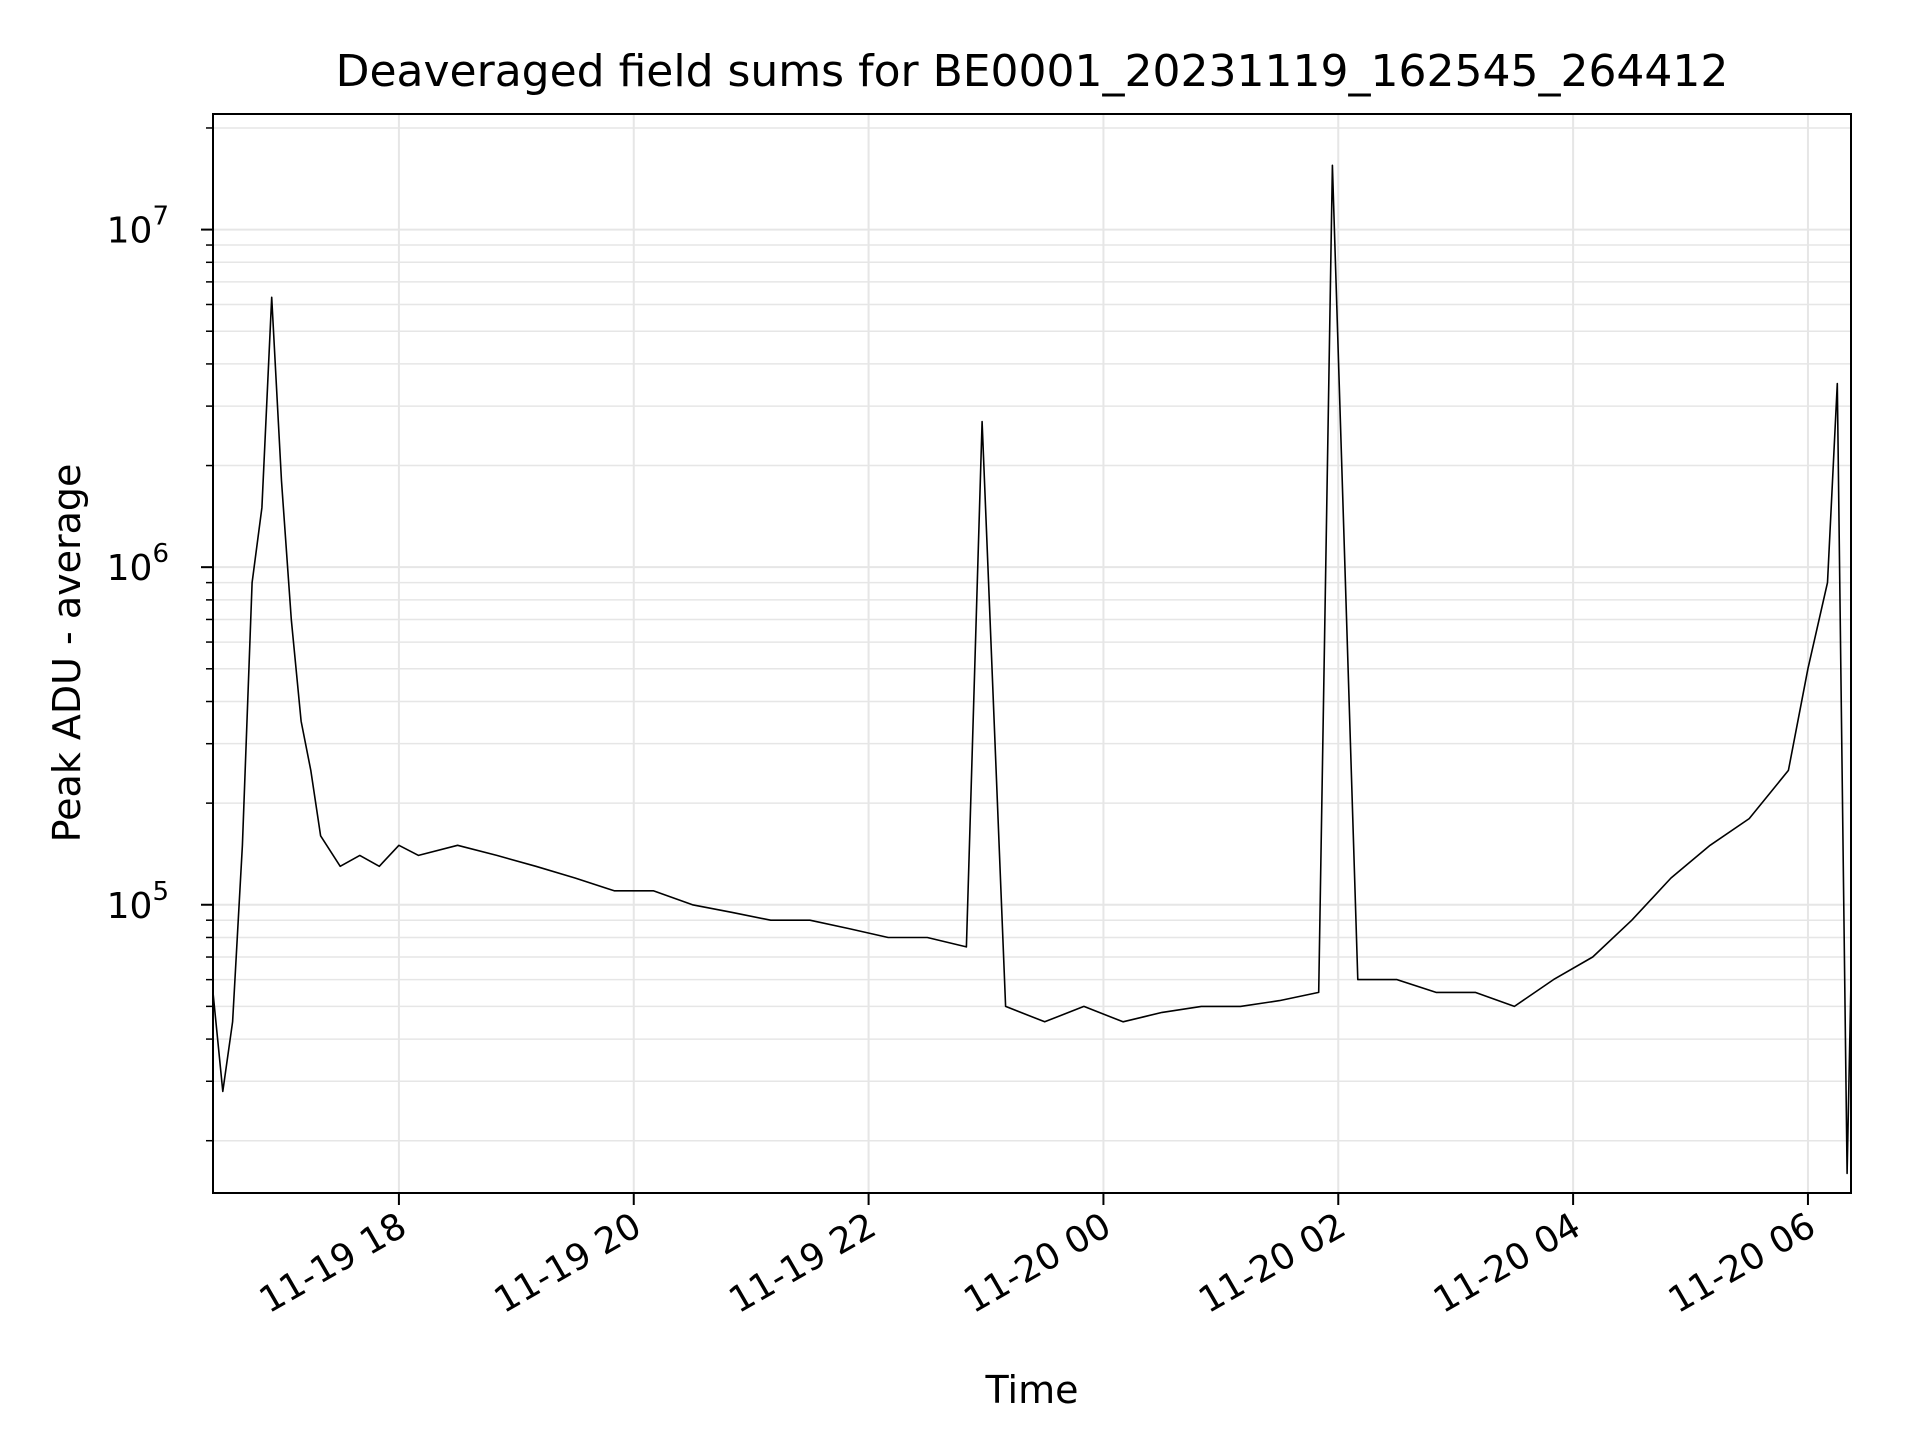  I want to click on x-tick-label: 11-19 20, so click(568, 1263).